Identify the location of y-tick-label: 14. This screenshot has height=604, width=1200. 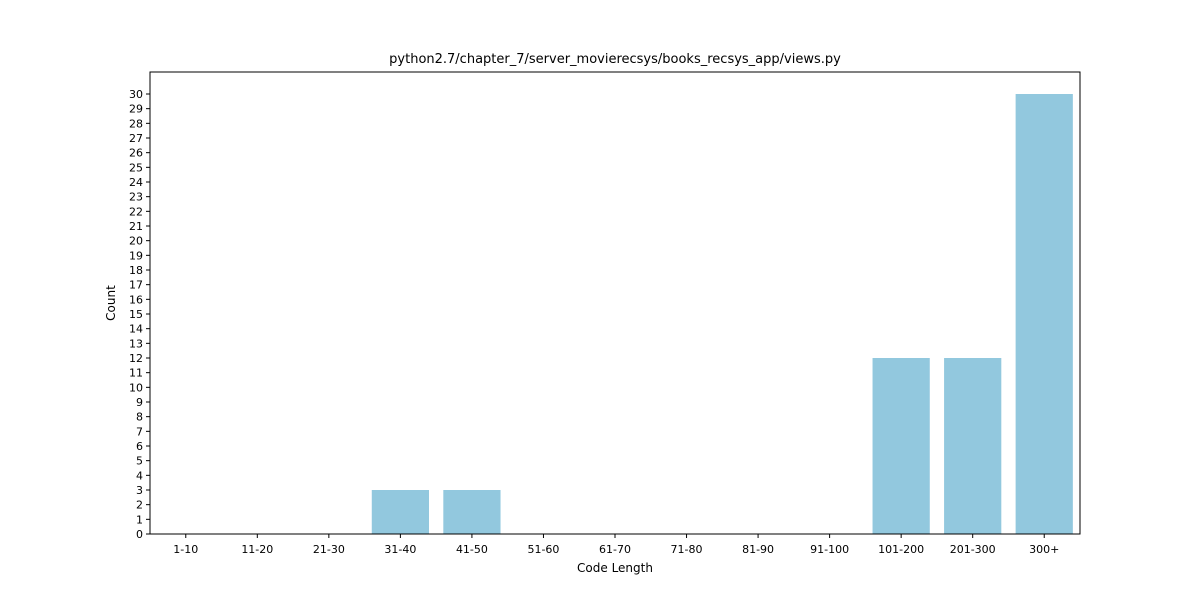
(136, 329).